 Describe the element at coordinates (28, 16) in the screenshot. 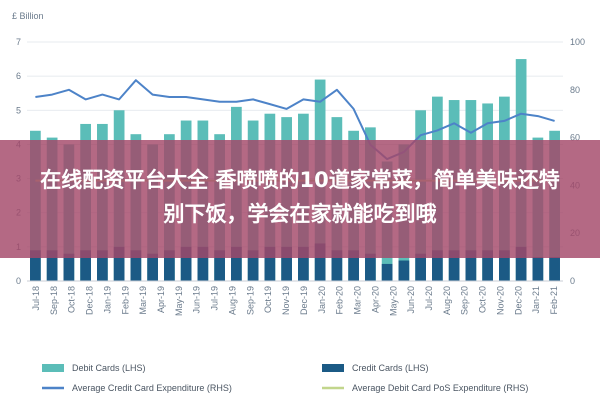

I see `y-axis-unit-label: £ Billion` at that location.